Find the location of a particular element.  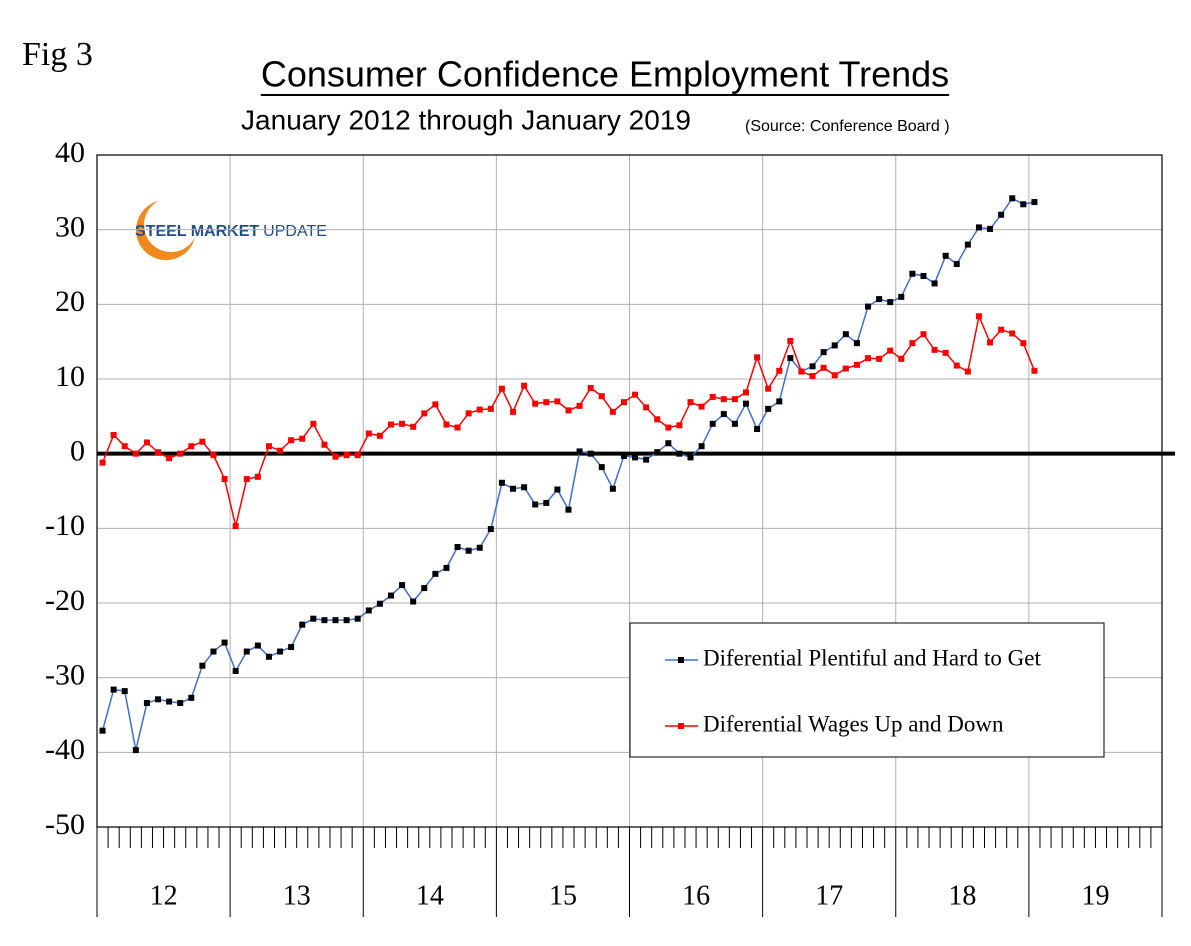

x-group-label: 17 is located at coordinates (829, 895).